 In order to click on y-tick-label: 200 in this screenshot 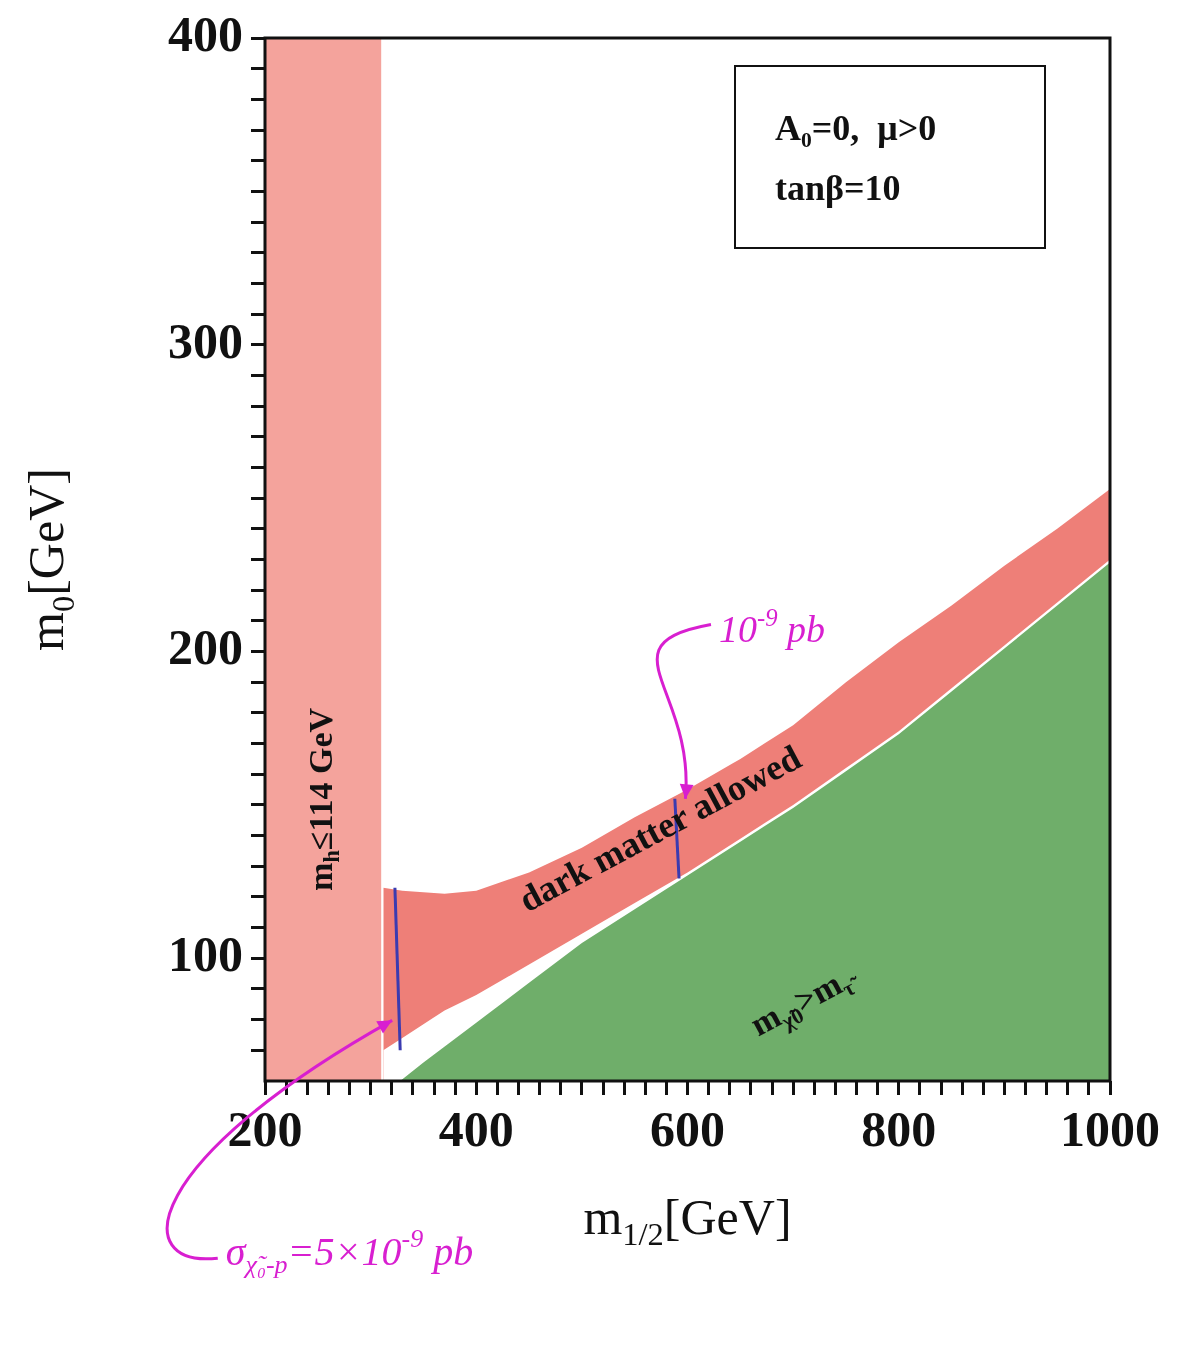, I will do `click(205, 647)`.